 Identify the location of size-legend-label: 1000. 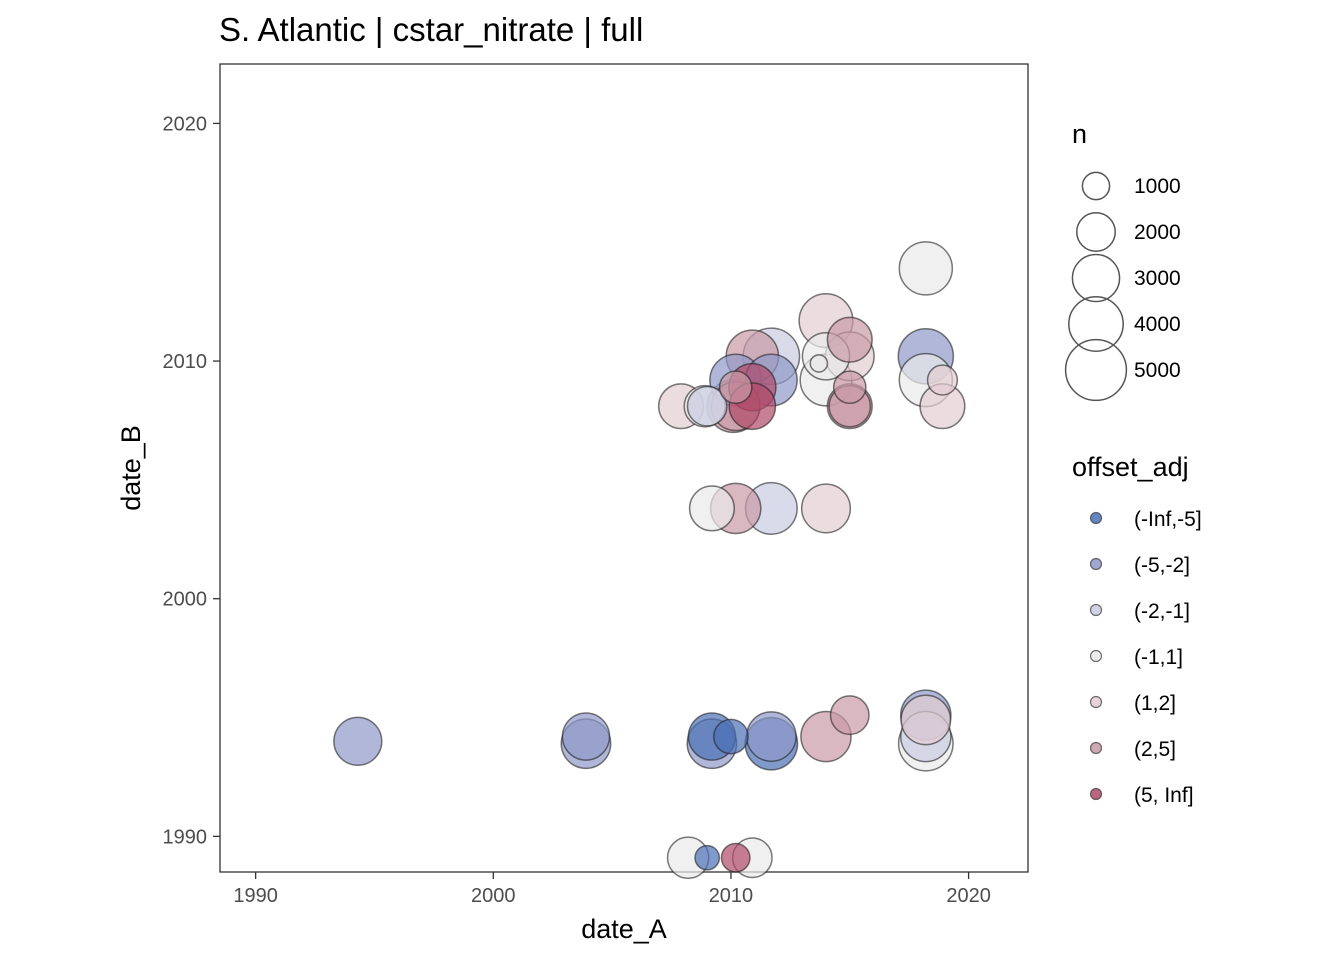
(1157, 186).